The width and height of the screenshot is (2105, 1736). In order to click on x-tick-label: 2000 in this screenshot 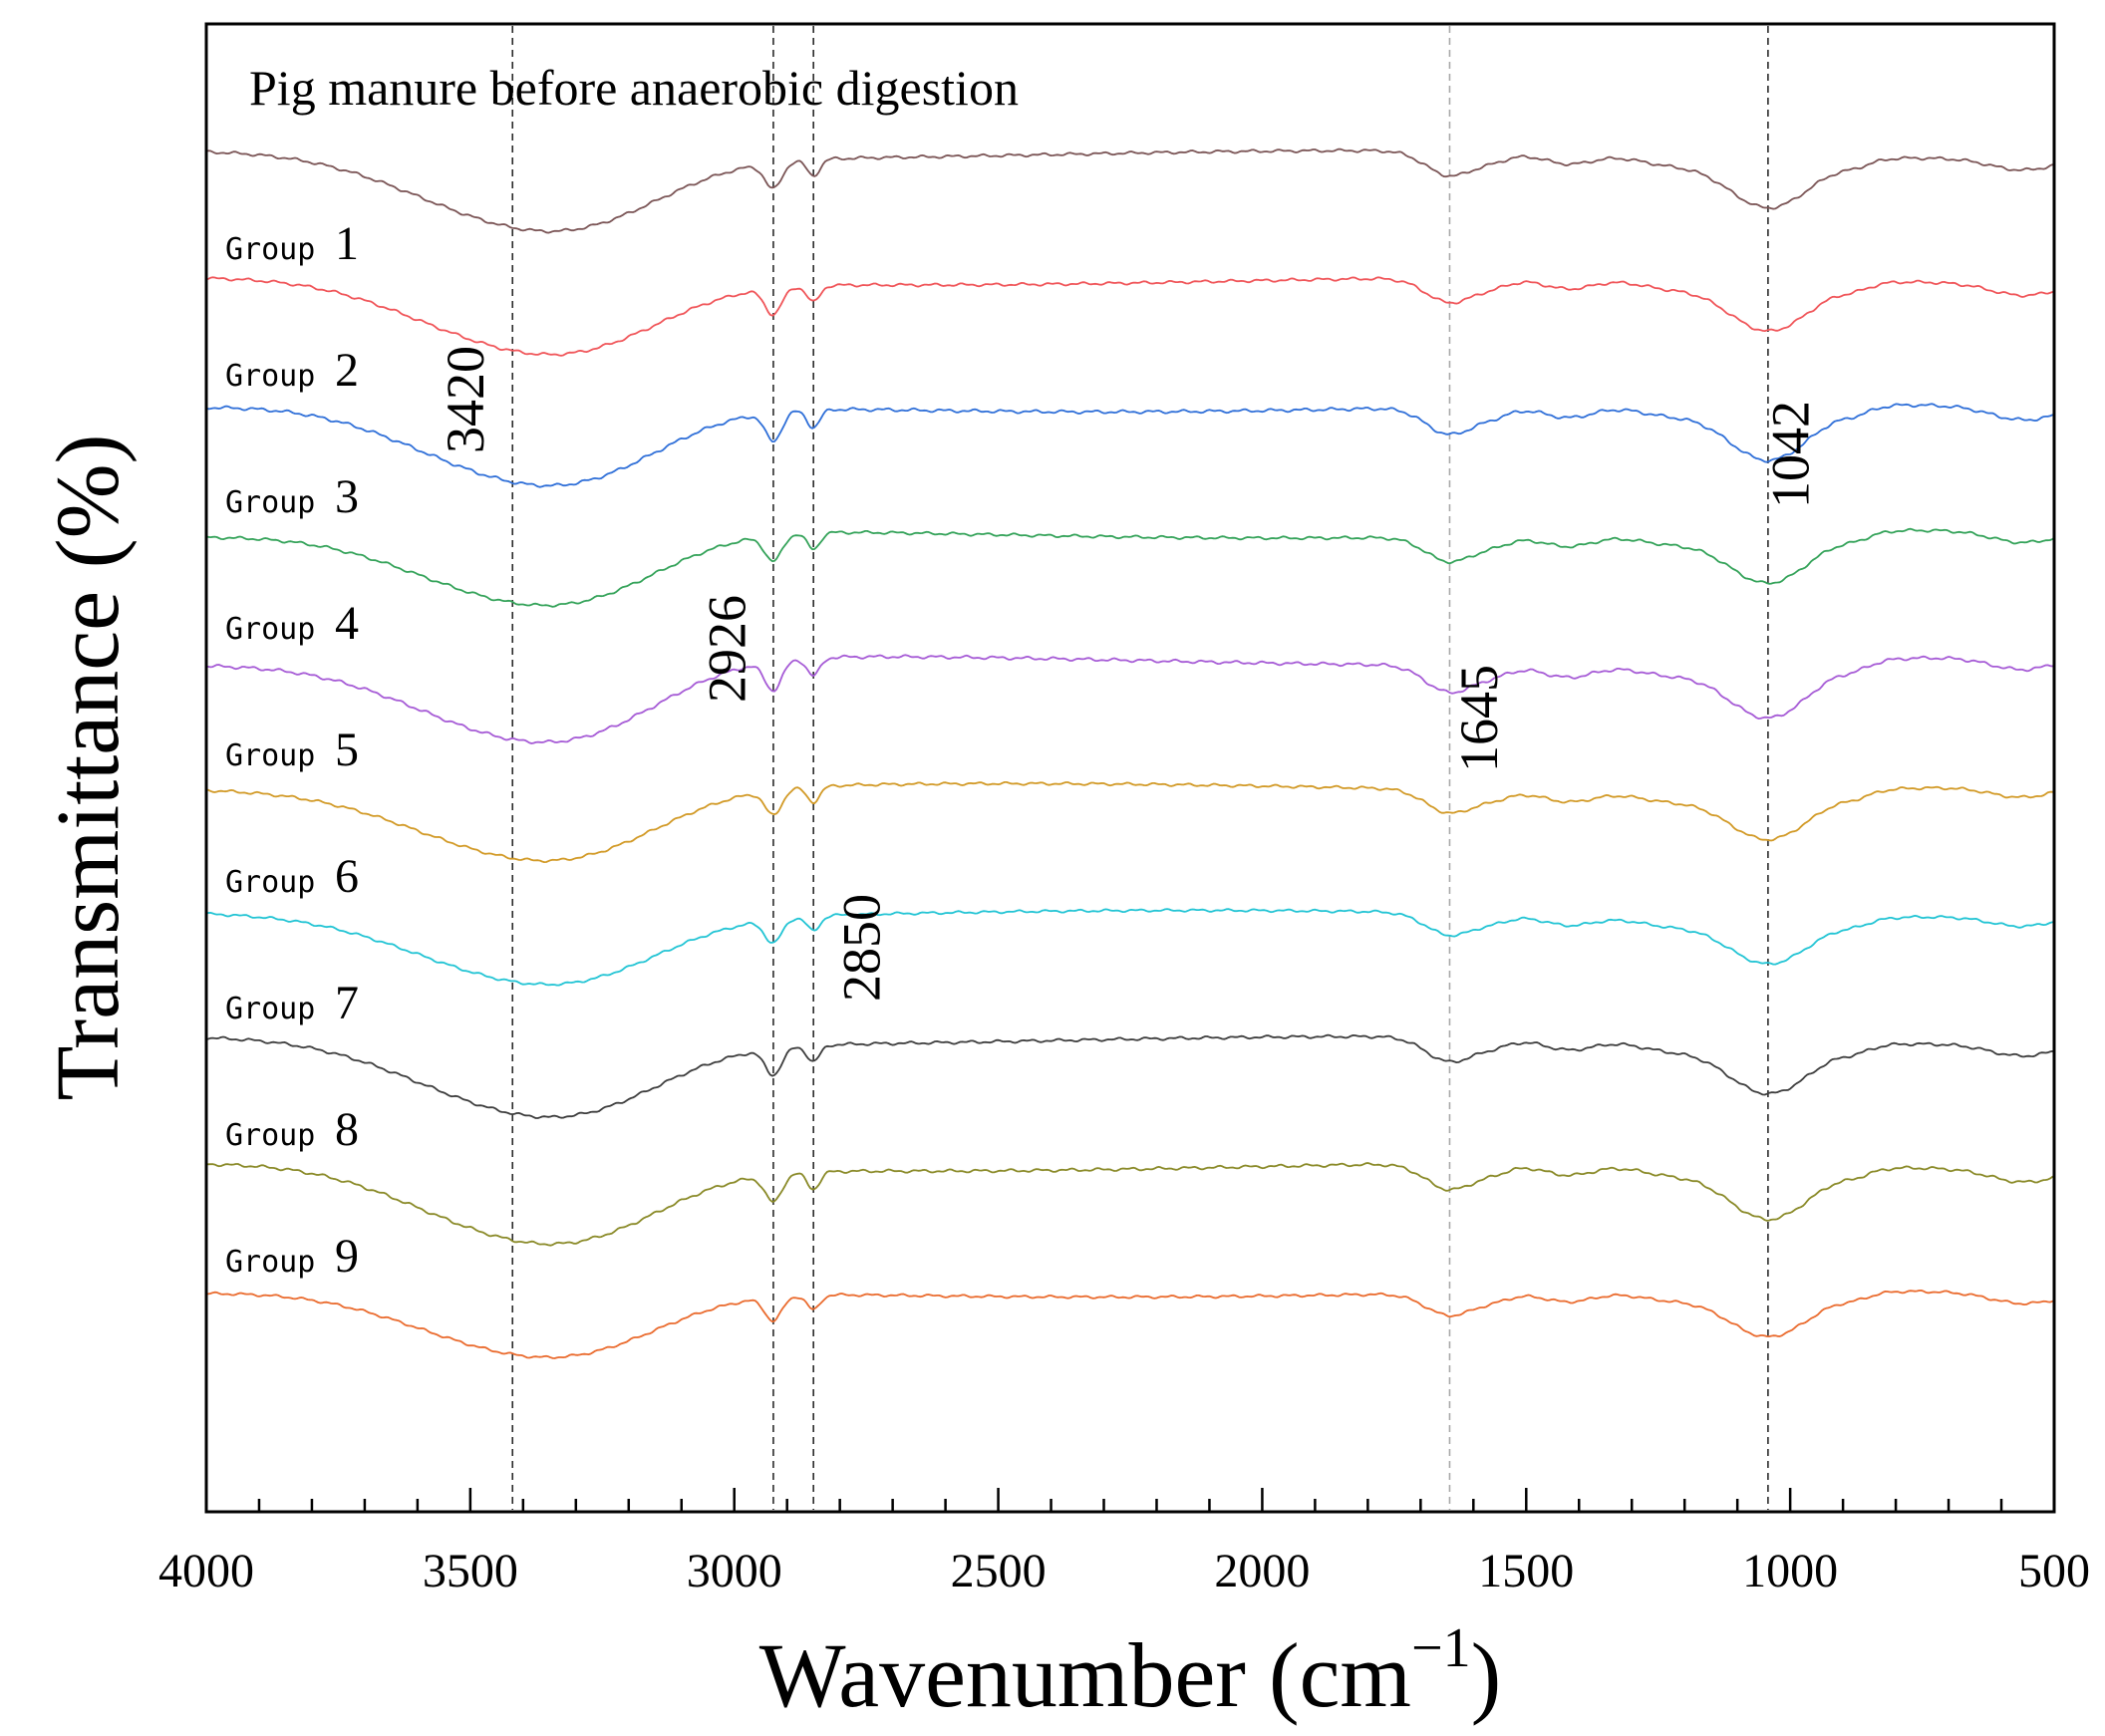, I will do `click(1262, 1571)`.